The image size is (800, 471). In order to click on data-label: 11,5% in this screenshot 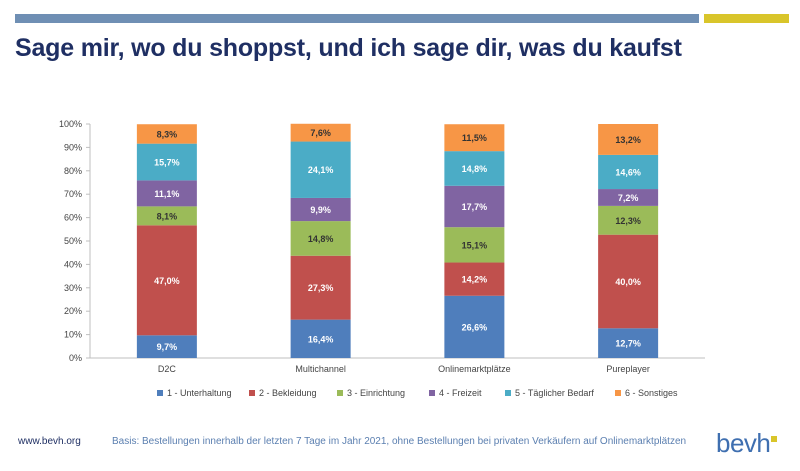, I will do `click(474, 138)`.